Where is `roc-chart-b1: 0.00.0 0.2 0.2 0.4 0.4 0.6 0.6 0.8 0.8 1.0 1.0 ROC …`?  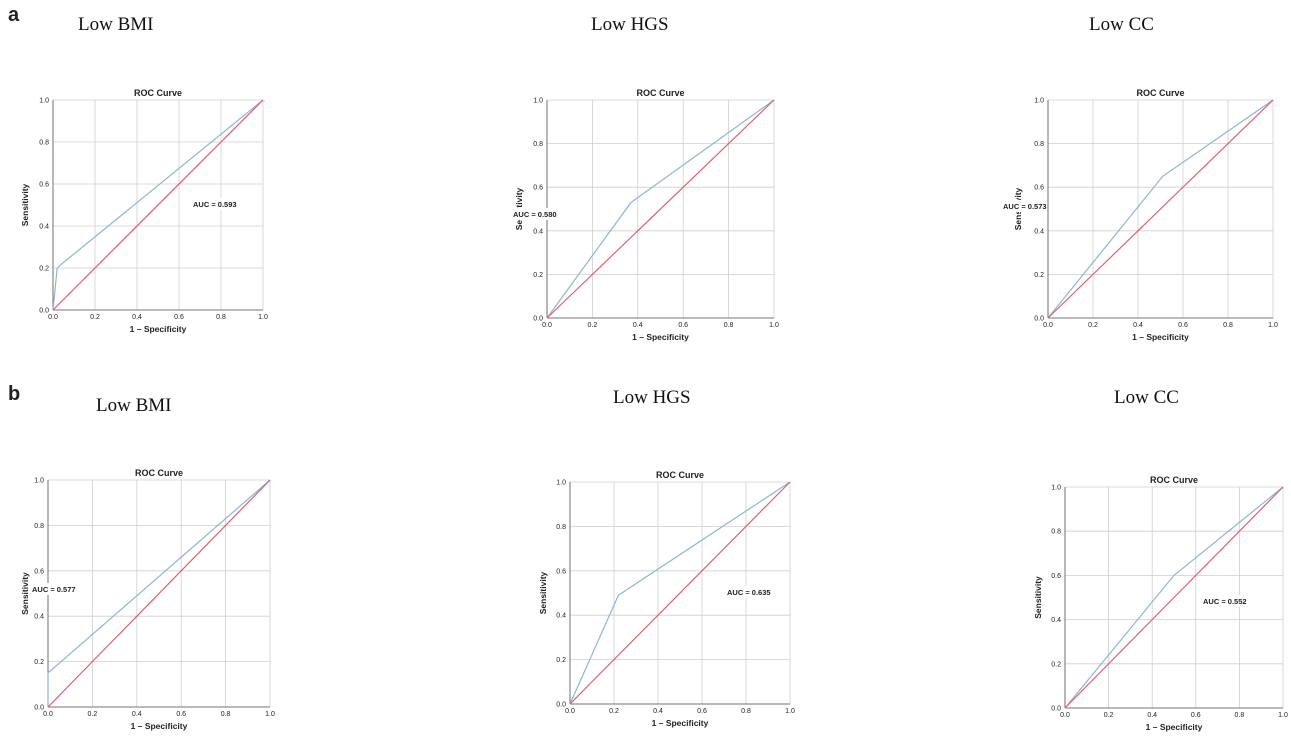 roc-chart-b1: 0.00.0 0.2 0.2 0.4 0.4 0.6 0.6 0.8 0.8 1.0 1.0 ROC … is located at coordinates (147, 599).